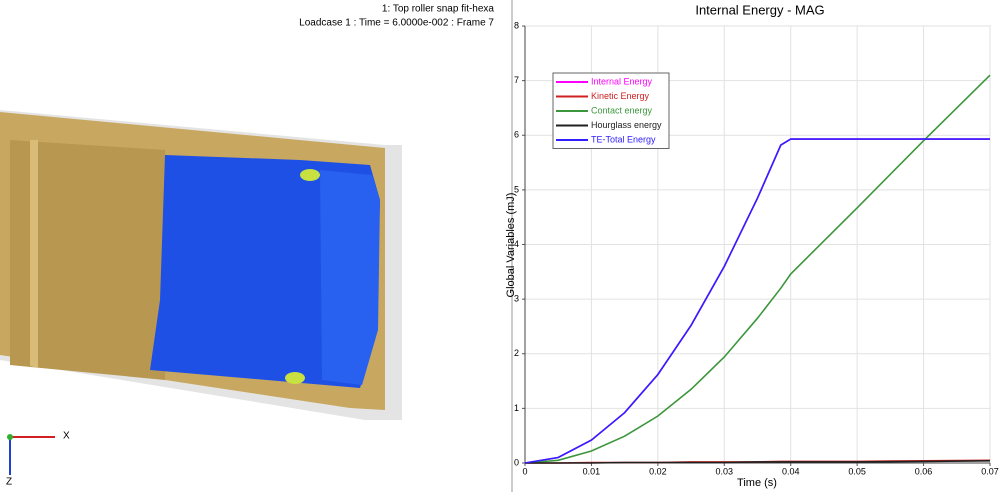 This screenshot has height=492, width=1000. Describe the element at coordinates (516, 408) in the screenshot. I see `y-tick-label: 1` at that location.